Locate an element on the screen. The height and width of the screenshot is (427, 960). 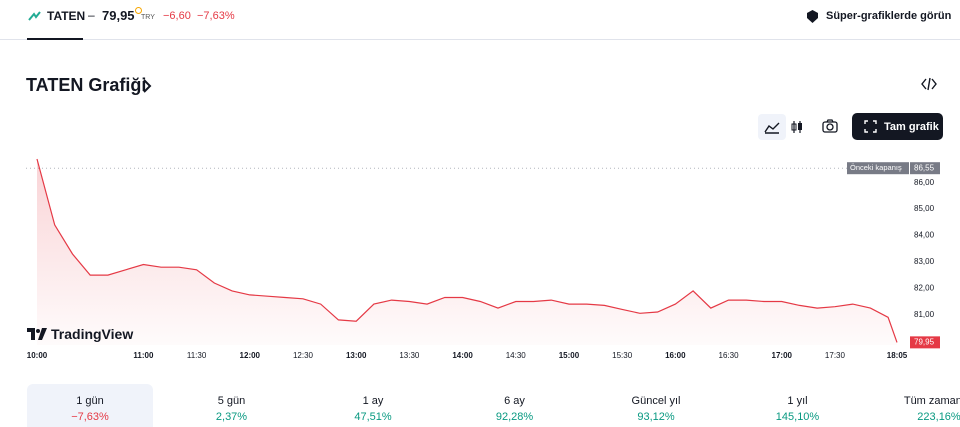
period-tab: 1 gün −7,63% is located at coordinates (90, 405).